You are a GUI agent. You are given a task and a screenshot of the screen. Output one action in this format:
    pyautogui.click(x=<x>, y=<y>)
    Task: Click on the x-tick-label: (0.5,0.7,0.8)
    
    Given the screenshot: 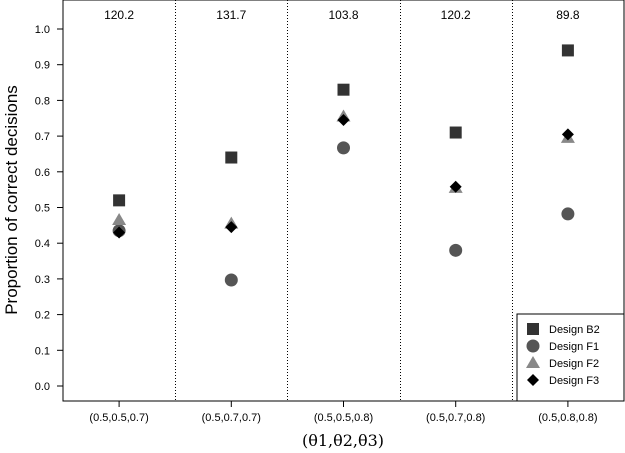 What is the action you would take?
    pyautogui.click(x=455, y=418)
    